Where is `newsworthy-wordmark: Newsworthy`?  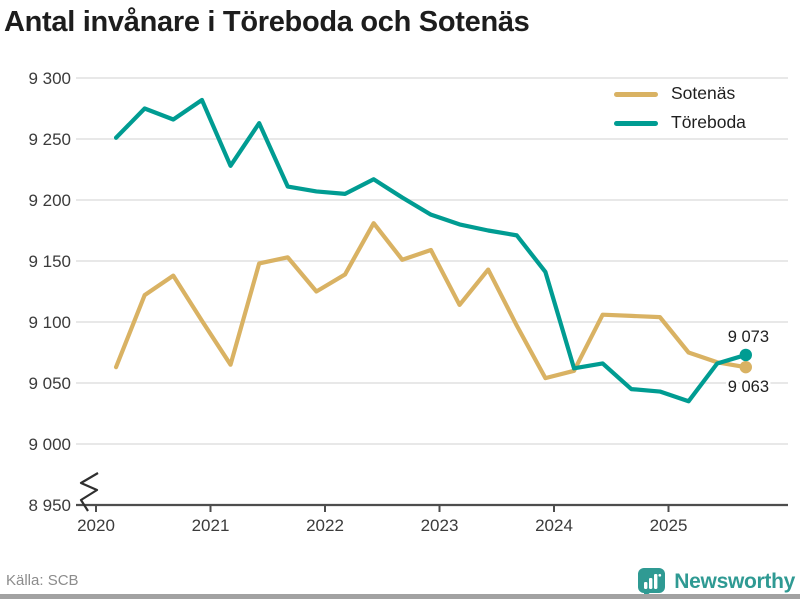 newsworthy-wordmark: Newsworthy is located at coordinates (734, 581).